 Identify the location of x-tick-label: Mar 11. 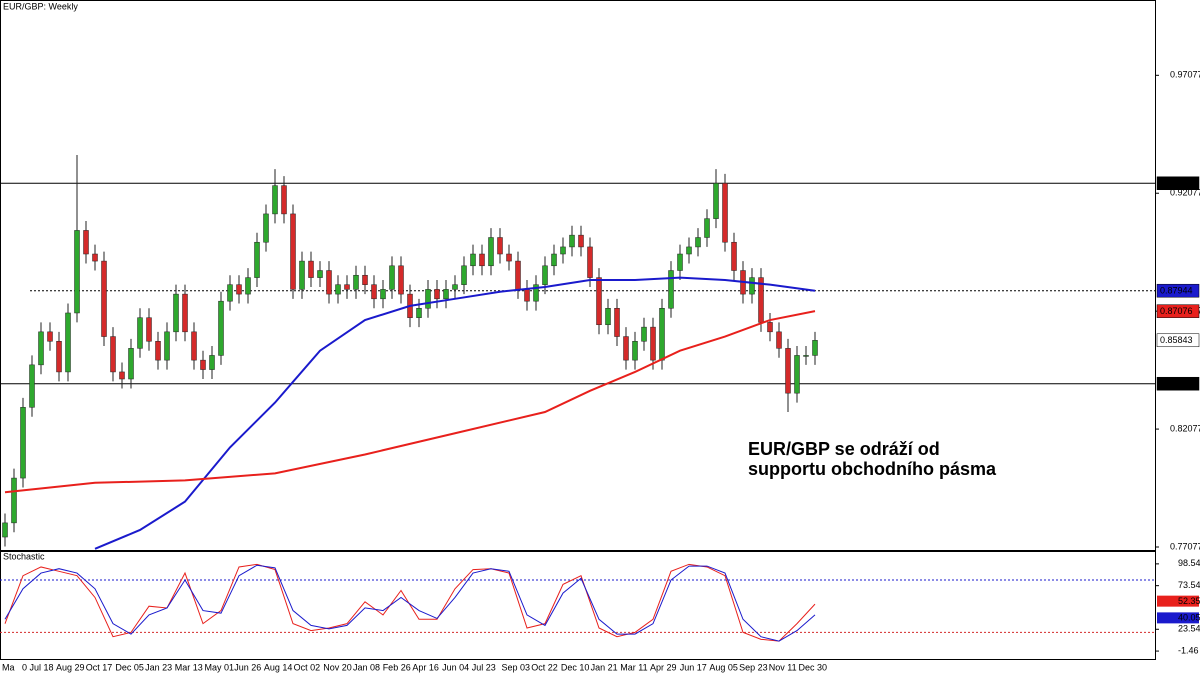
(633, 667).